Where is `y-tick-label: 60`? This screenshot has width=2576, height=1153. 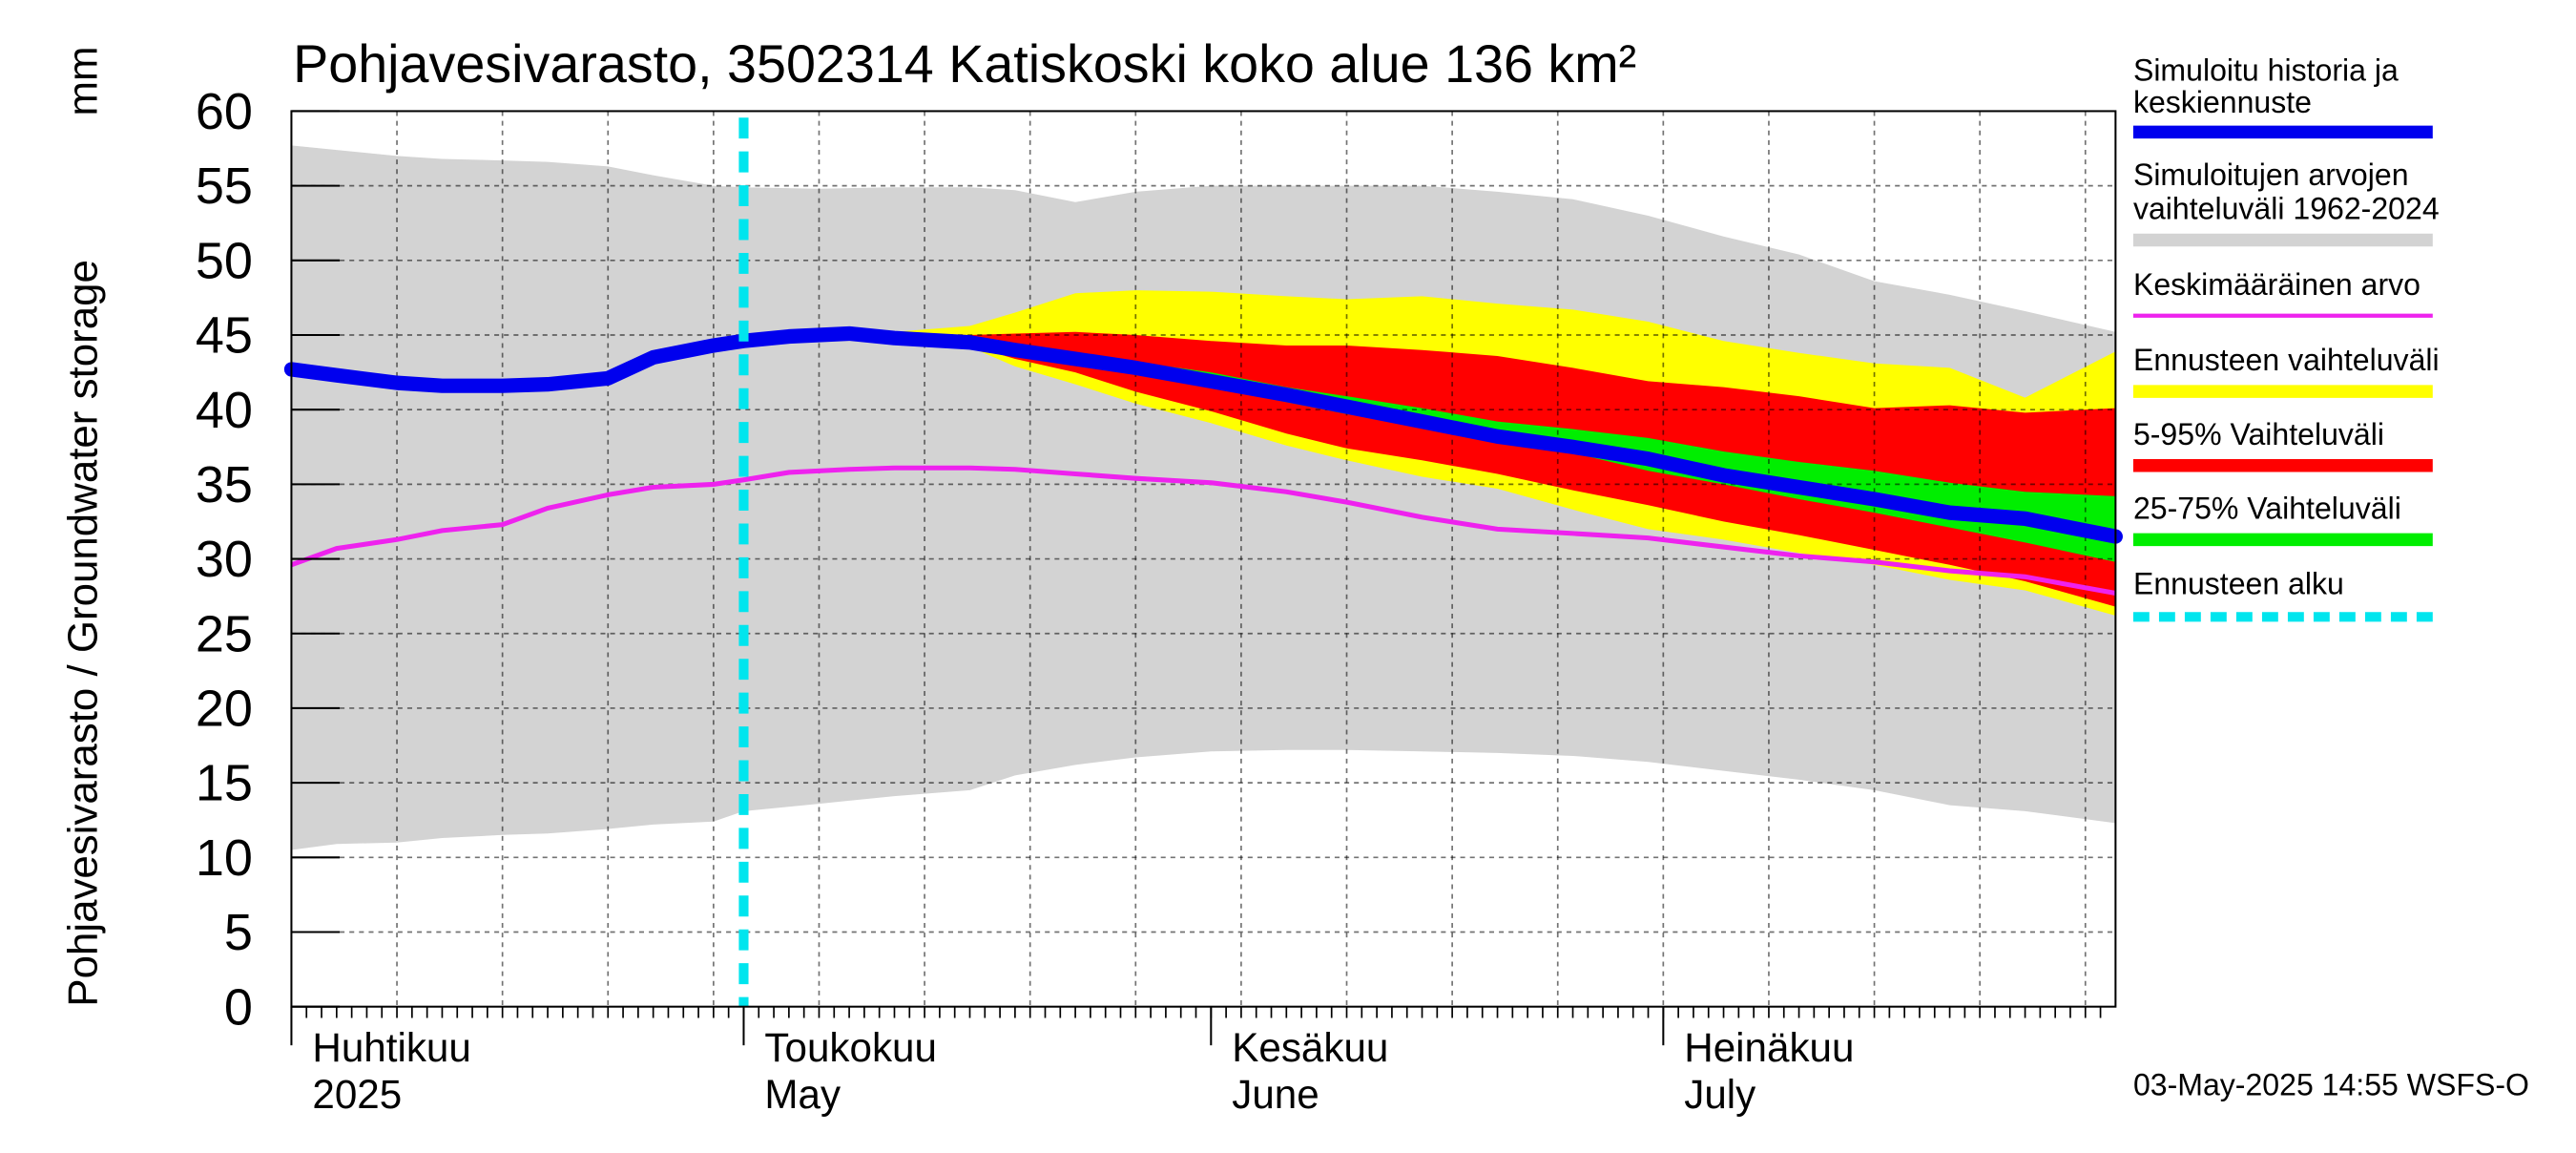 y-tick-label: 60 is located at coordinates (224, 111).